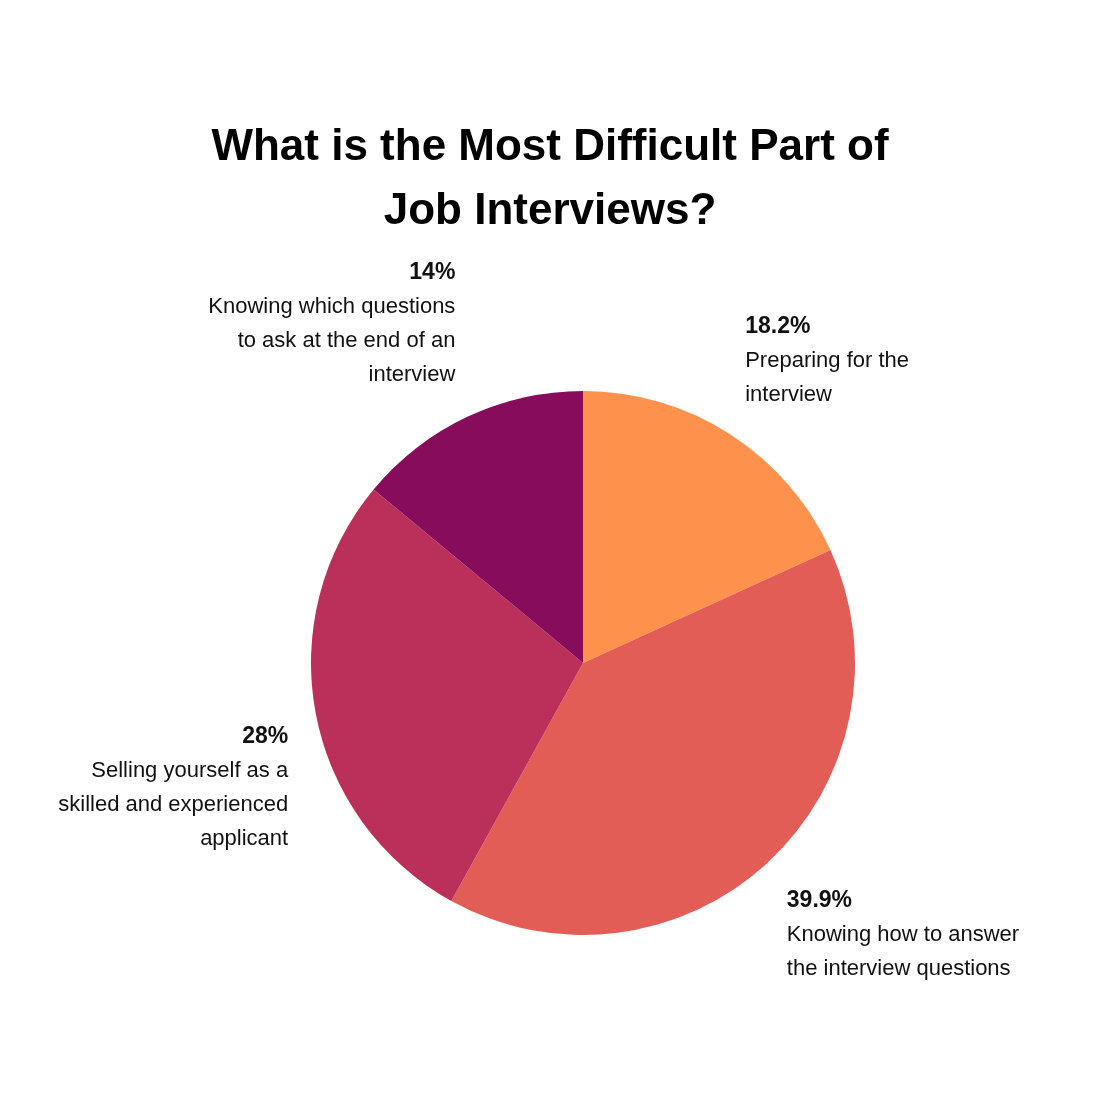  Describe the element at coordinates (550, 177) in the screenshot. I see `chart-title: What is the Most Difficult Part of Job Interviews?` at that location.